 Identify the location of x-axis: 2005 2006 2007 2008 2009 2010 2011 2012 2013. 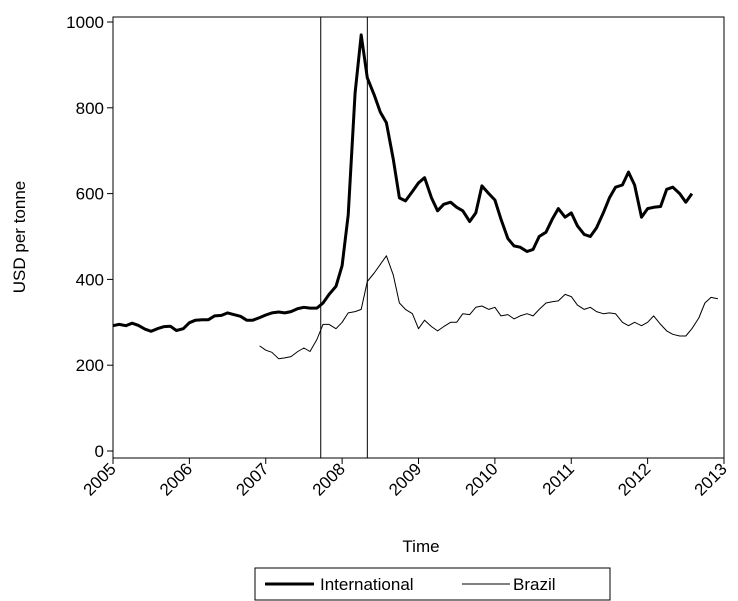
(405, 479).